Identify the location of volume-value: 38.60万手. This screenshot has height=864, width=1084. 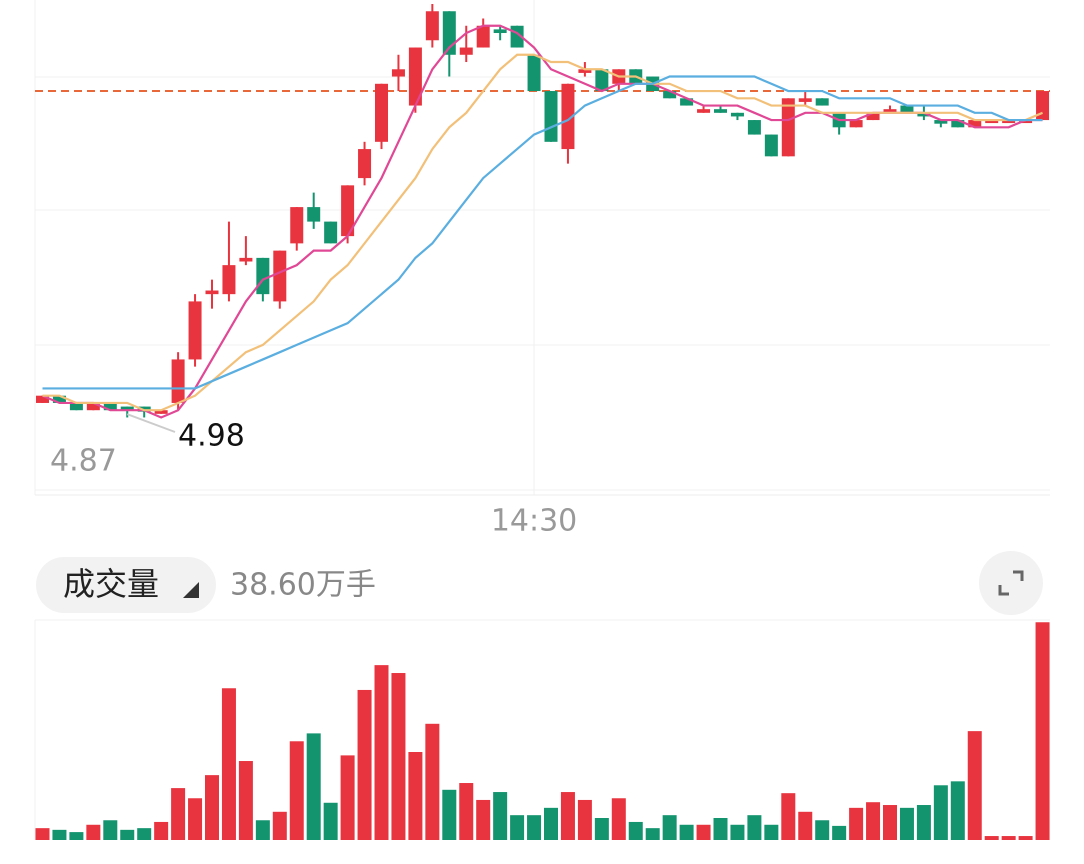
(303, 585).